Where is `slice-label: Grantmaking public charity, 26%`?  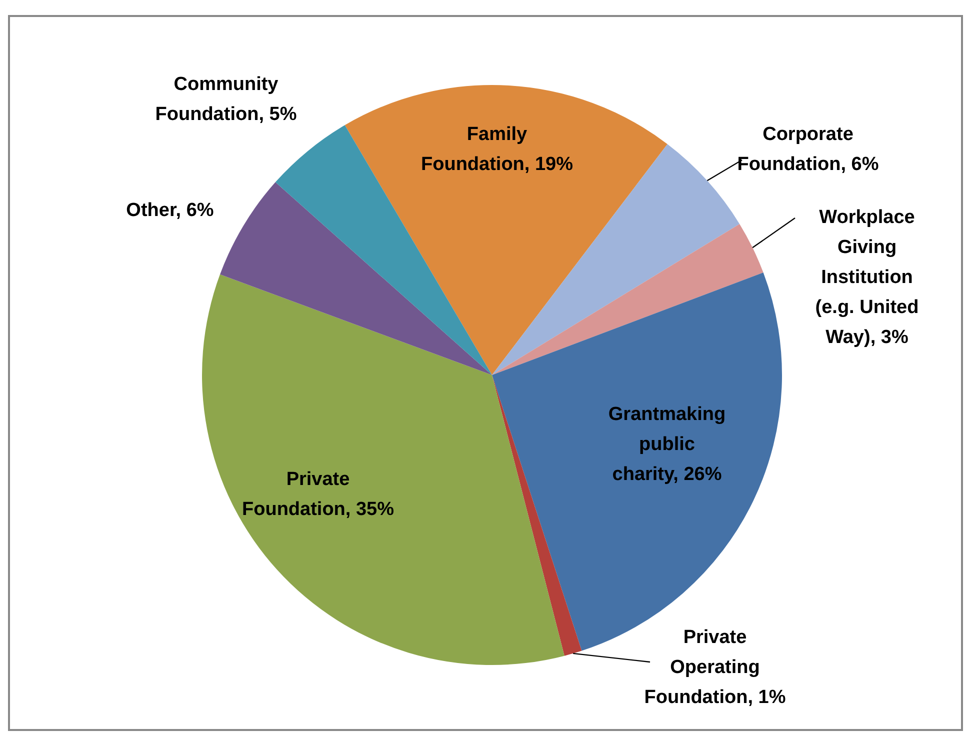
slice-label: Grantmaking public charity, 26% is located at coordinates (667, 445).